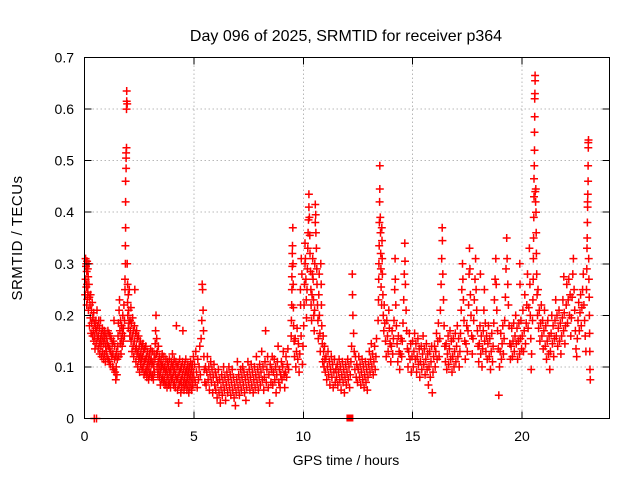 Image resolution: width=640 pixels, height=480 pixels. What do you see at coordinates (65, 264) in the screenshot?
I see `y-tick-label: 0.3` at bounding box center [65, 264].